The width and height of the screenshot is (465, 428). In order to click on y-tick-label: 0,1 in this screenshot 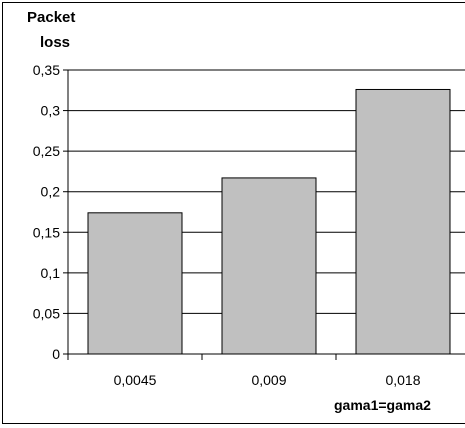, I will do `click(51, 273)`.